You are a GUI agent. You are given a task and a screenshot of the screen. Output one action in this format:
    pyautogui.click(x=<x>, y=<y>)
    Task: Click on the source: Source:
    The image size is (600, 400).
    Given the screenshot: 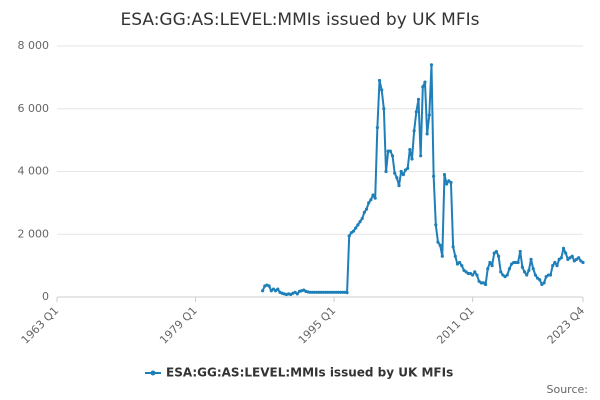 What is the action you would take?
    pyautogui.click(x=568, y=389)
    